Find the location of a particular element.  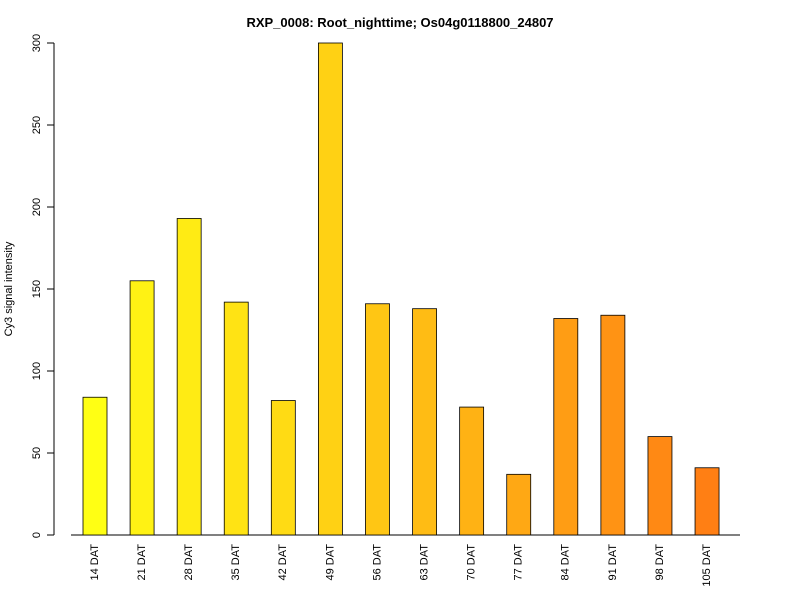

x-tick-label: 84 DAT is located at coordinates (566, 562).